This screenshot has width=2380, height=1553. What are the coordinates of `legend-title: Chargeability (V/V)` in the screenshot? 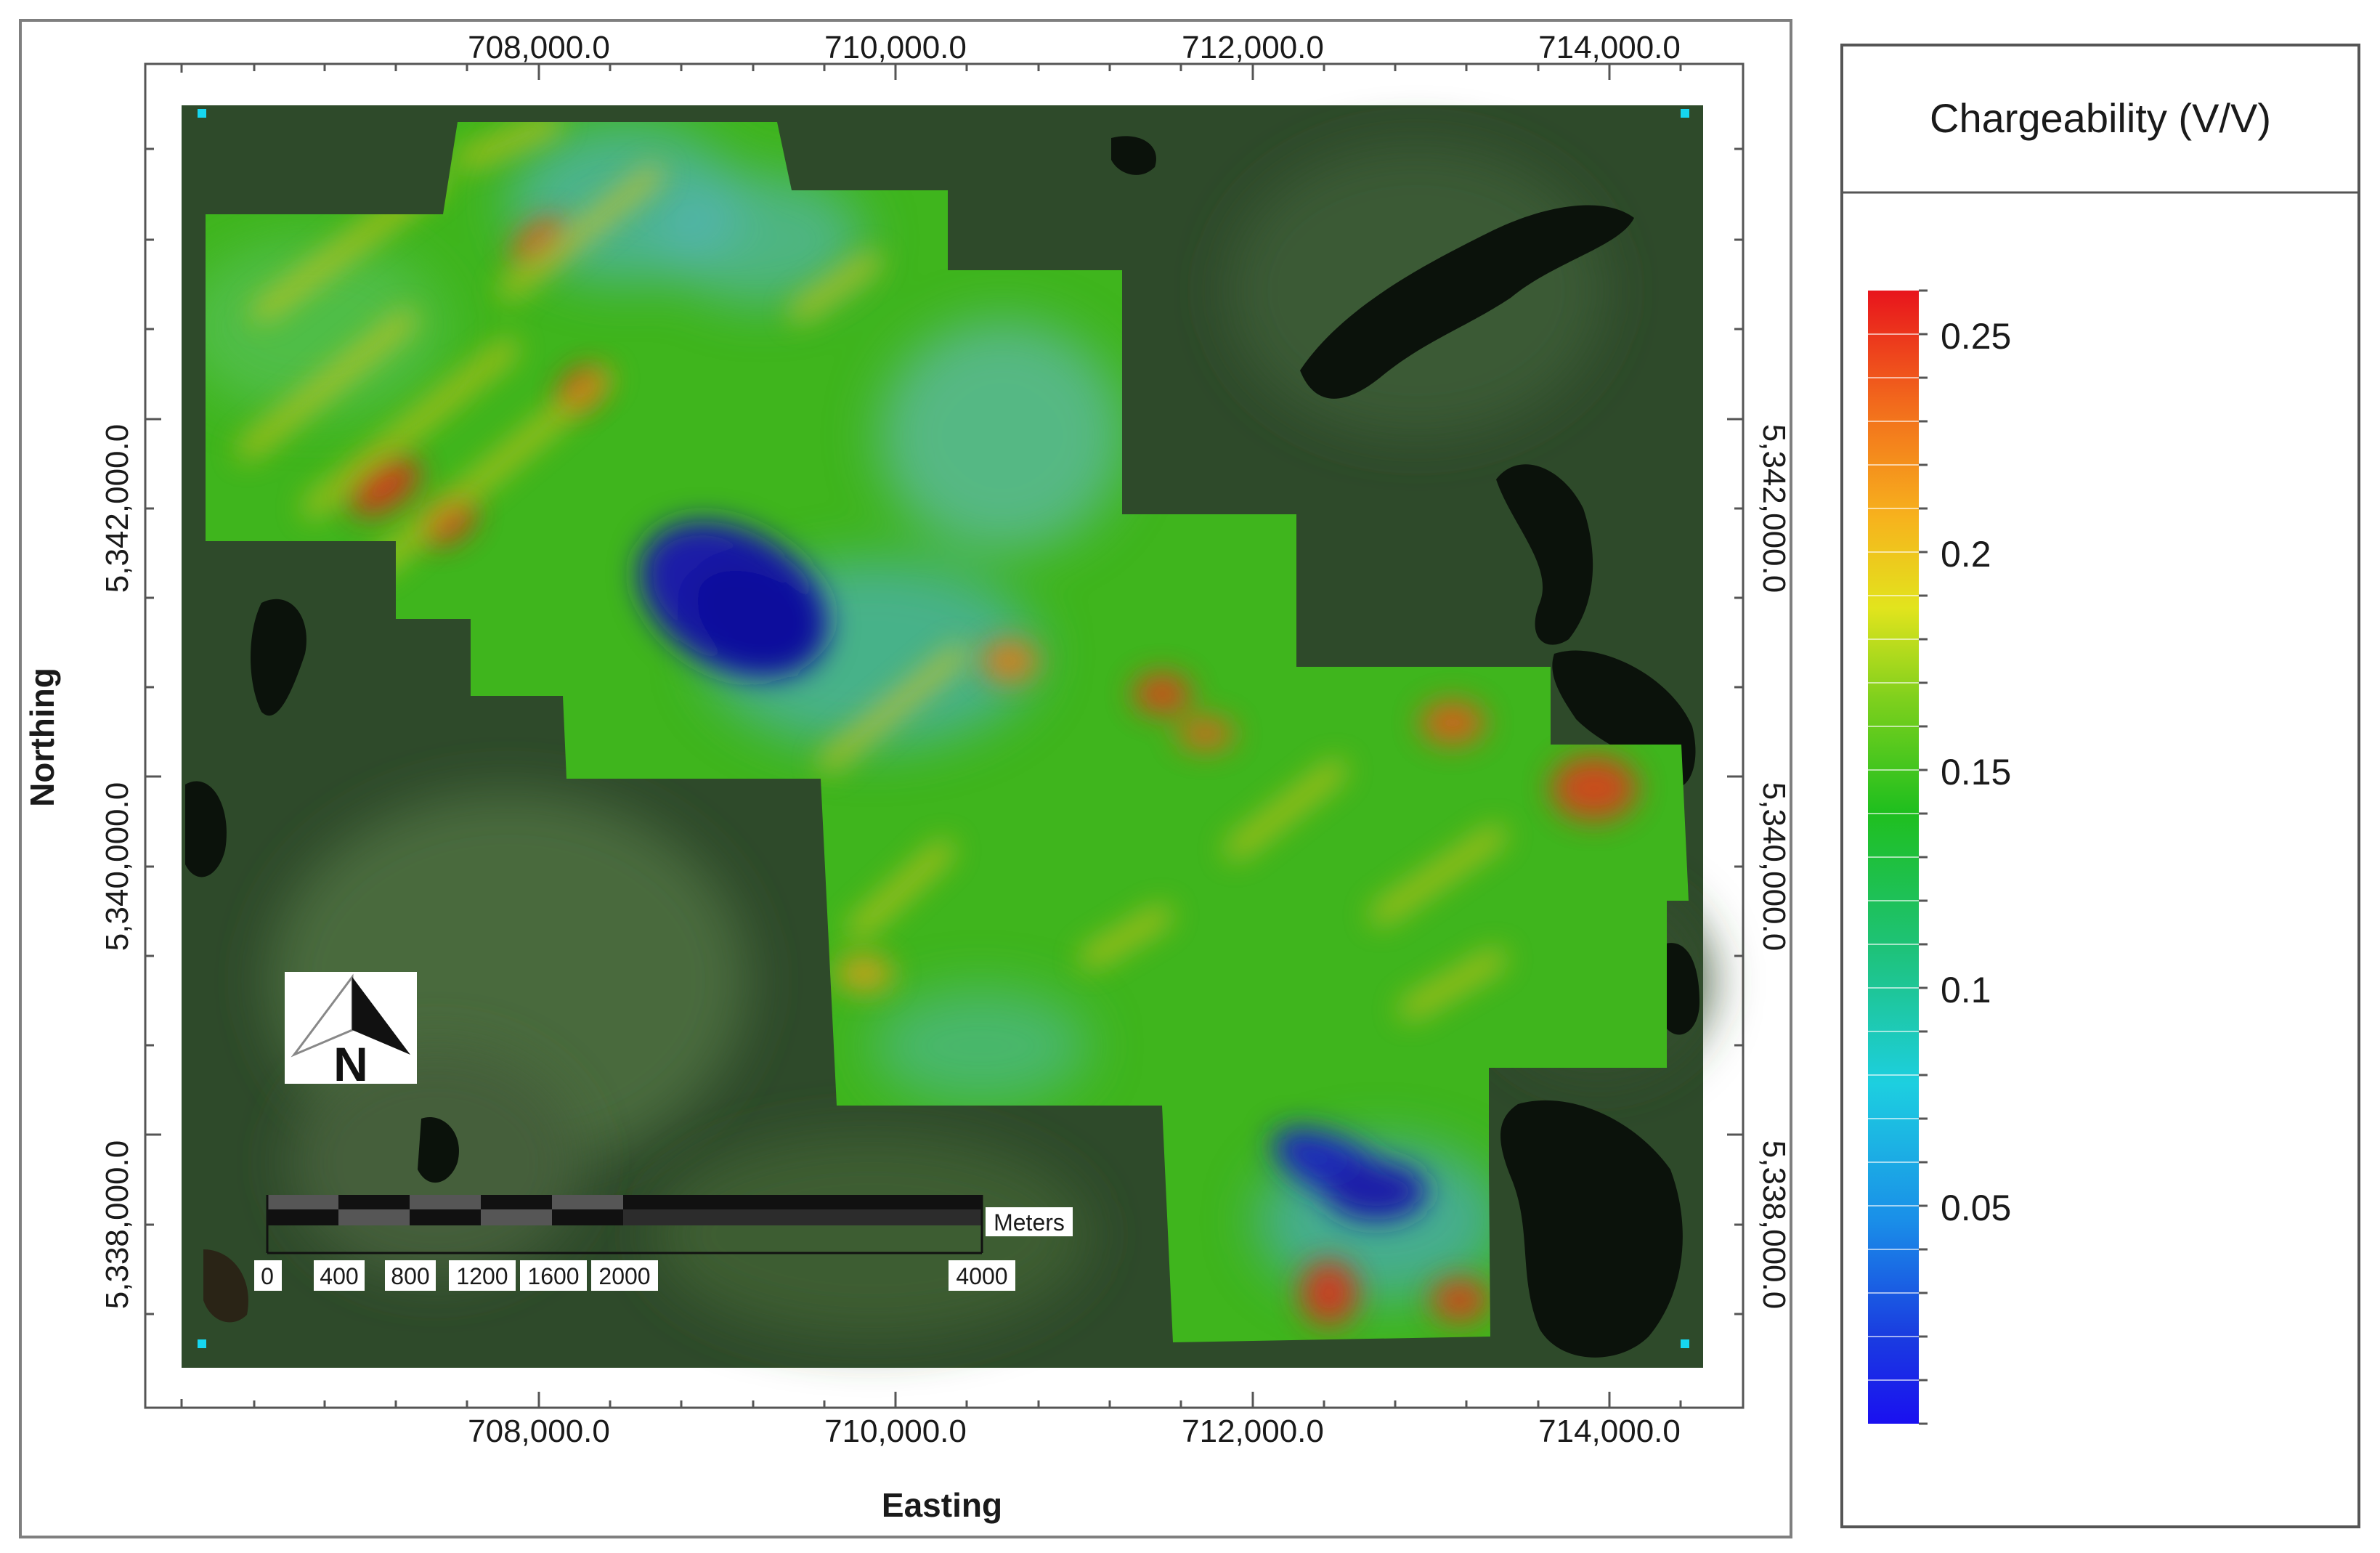 It's located at (2100, 118).